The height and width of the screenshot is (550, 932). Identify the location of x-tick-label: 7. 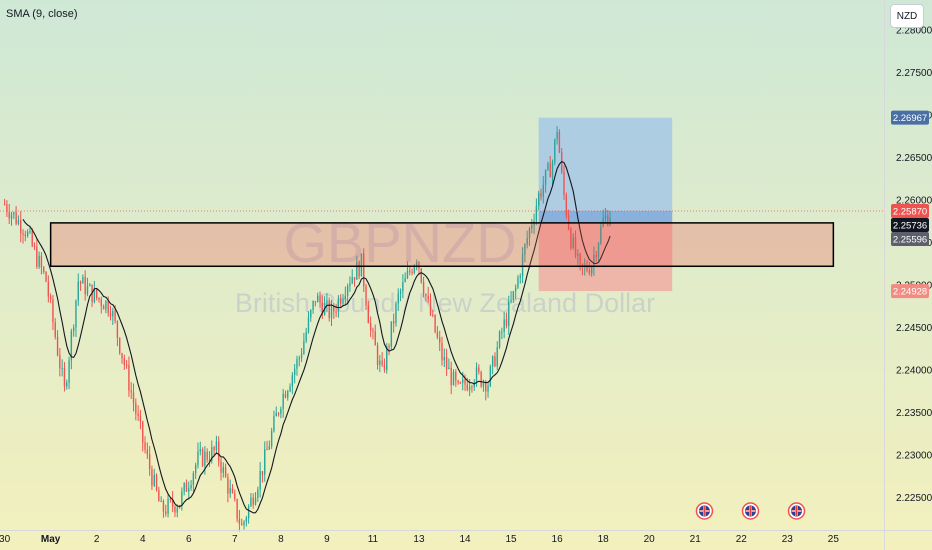
(235, 539).